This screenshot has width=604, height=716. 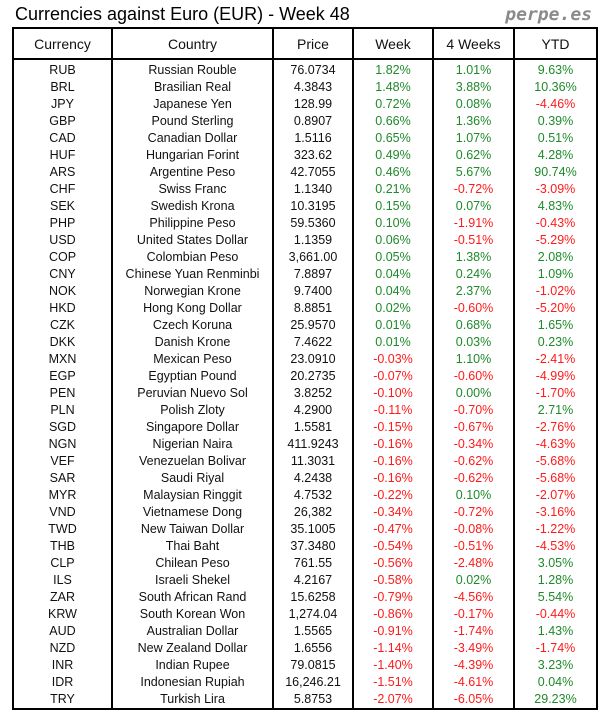 I want to click on week-change: -0.79%, so click(x=392, y=597).